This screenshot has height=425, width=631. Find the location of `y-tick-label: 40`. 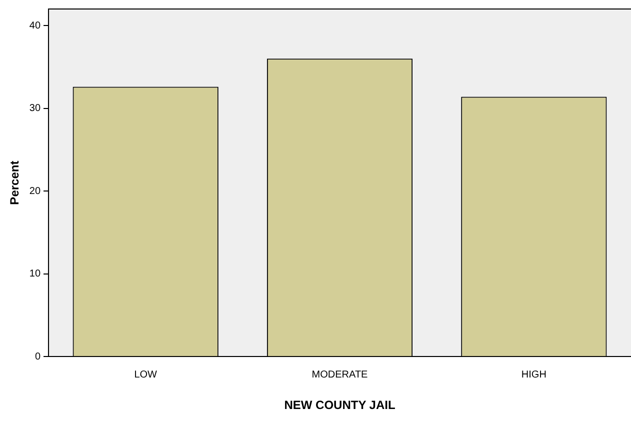

y-tick-label: 40 is located at coordinates (35, 26).